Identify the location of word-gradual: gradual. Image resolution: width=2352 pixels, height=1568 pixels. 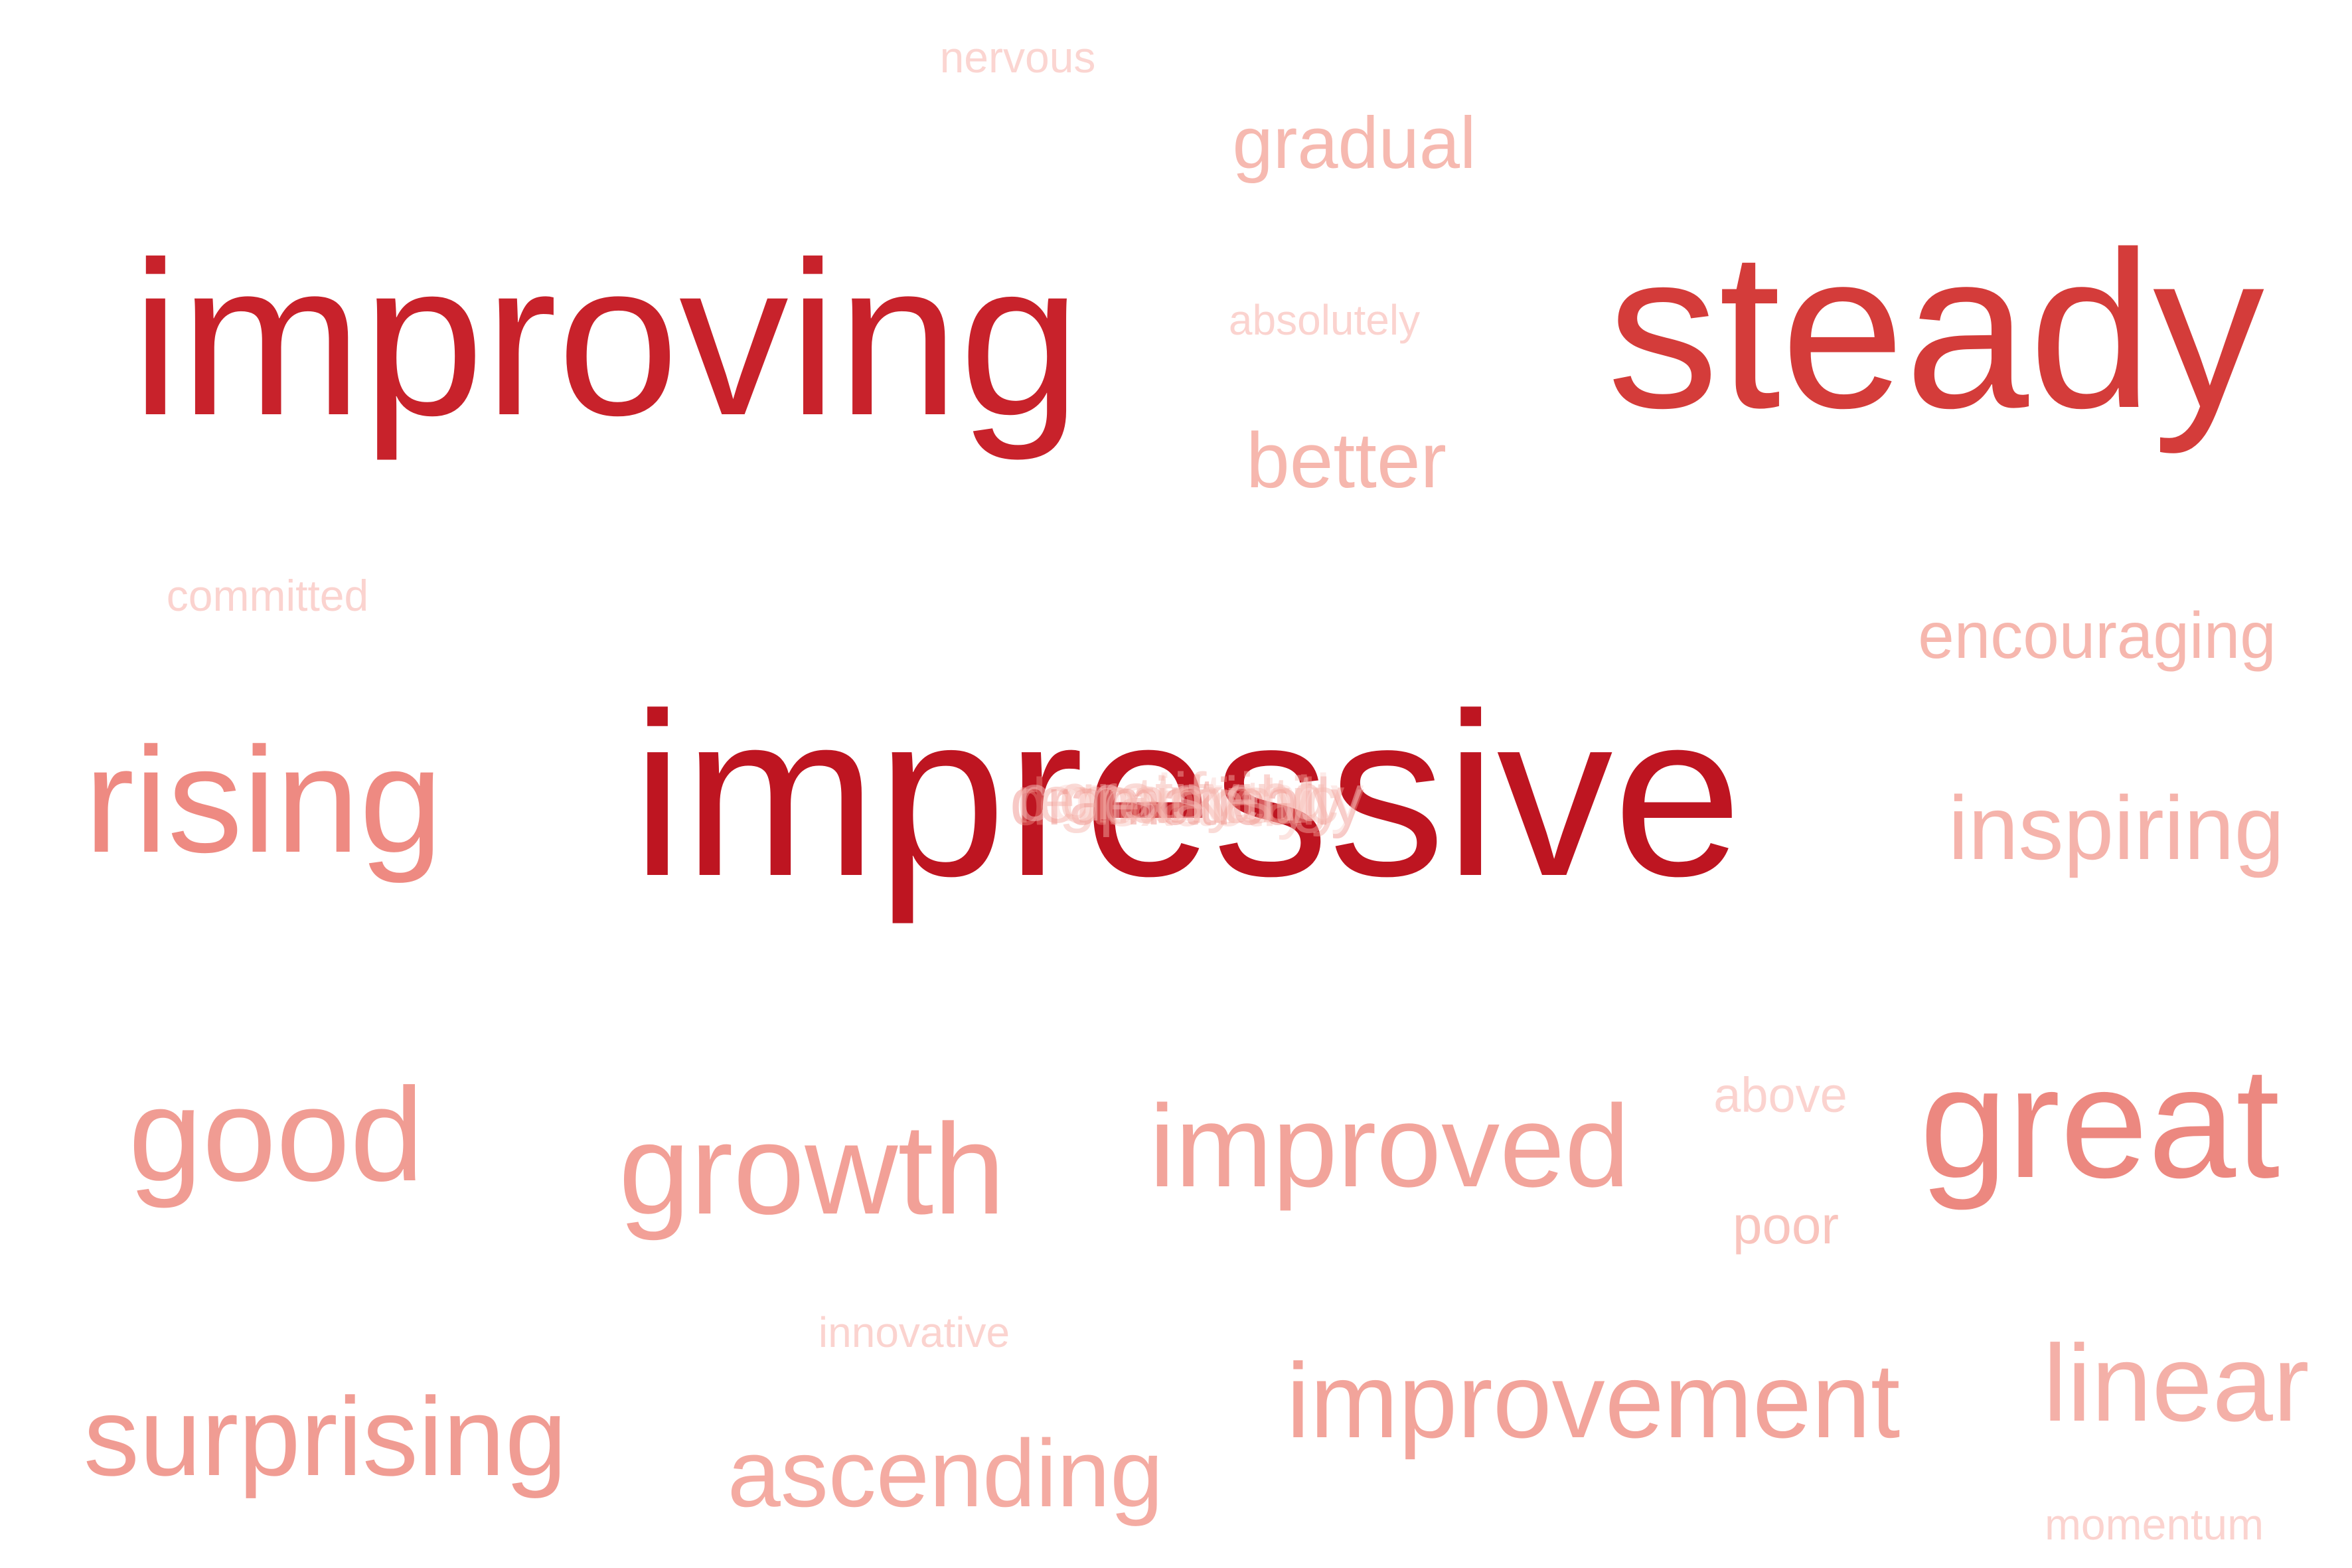
(1354, 143).